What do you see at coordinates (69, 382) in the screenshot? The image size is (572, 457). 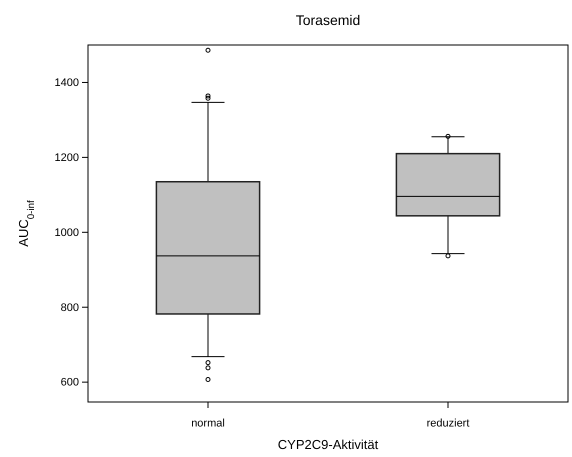 I see `y-tick-label: 600` at bounding box center [69, 382].